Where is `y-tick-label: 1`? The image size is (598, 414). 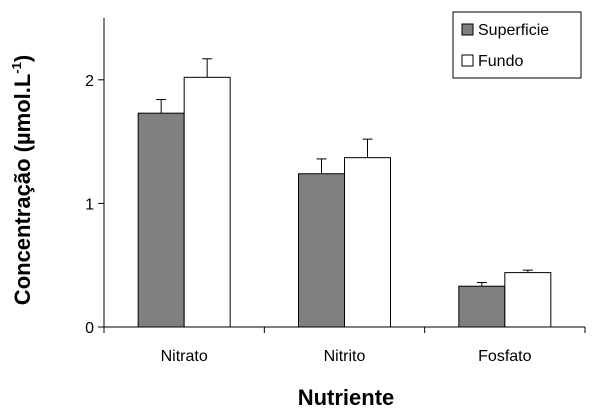
y-tick-label: 1 is located at coordinates (89, 204).